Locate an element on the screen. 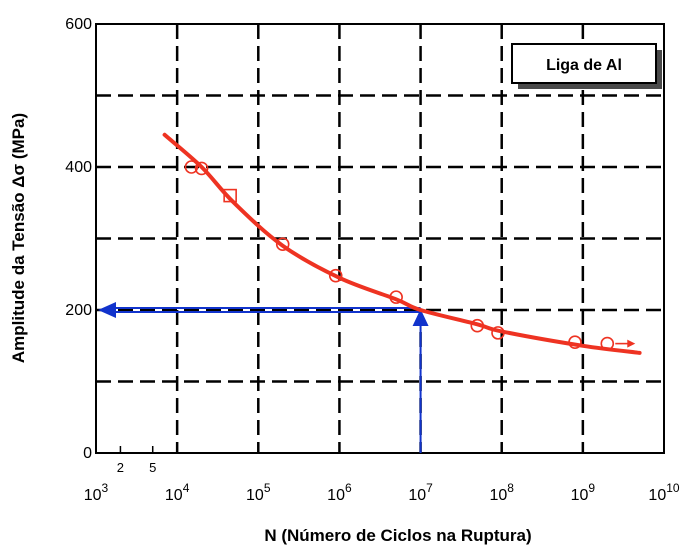 The image size is (697, 549). guide-layer is located at coordinates (263, 377).